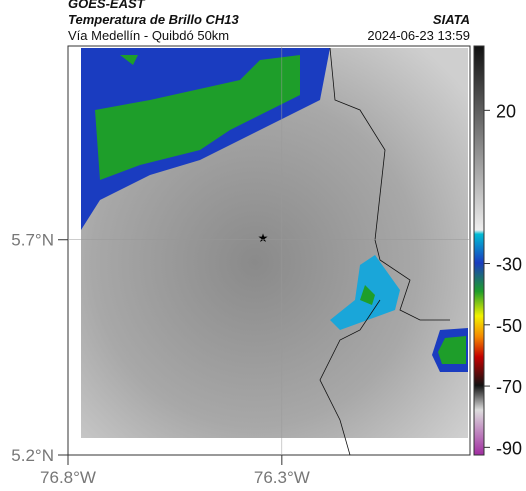 The image size is (526, 491). Describe the element at coordinates (509, 448) in the screenshot. I see `colorbar-label: -90` at that location.